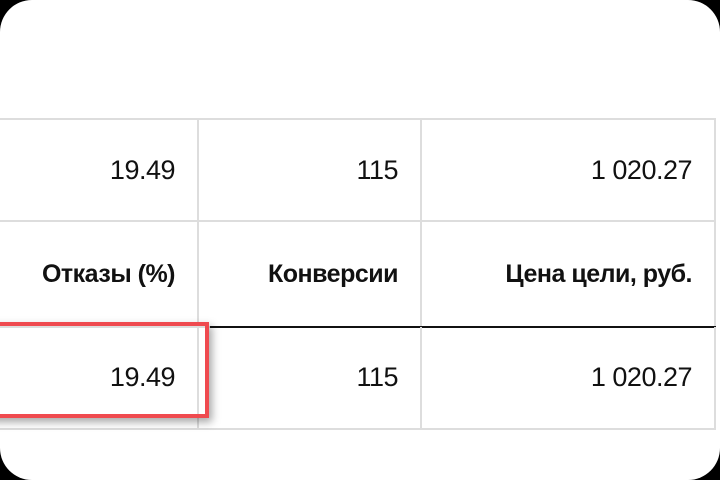 The height and width of the screenshot is (480, 720). Describe the element at coordinates (142, 377) in the screenshot. I see `total-bounce-cell: 19.49` at that location.